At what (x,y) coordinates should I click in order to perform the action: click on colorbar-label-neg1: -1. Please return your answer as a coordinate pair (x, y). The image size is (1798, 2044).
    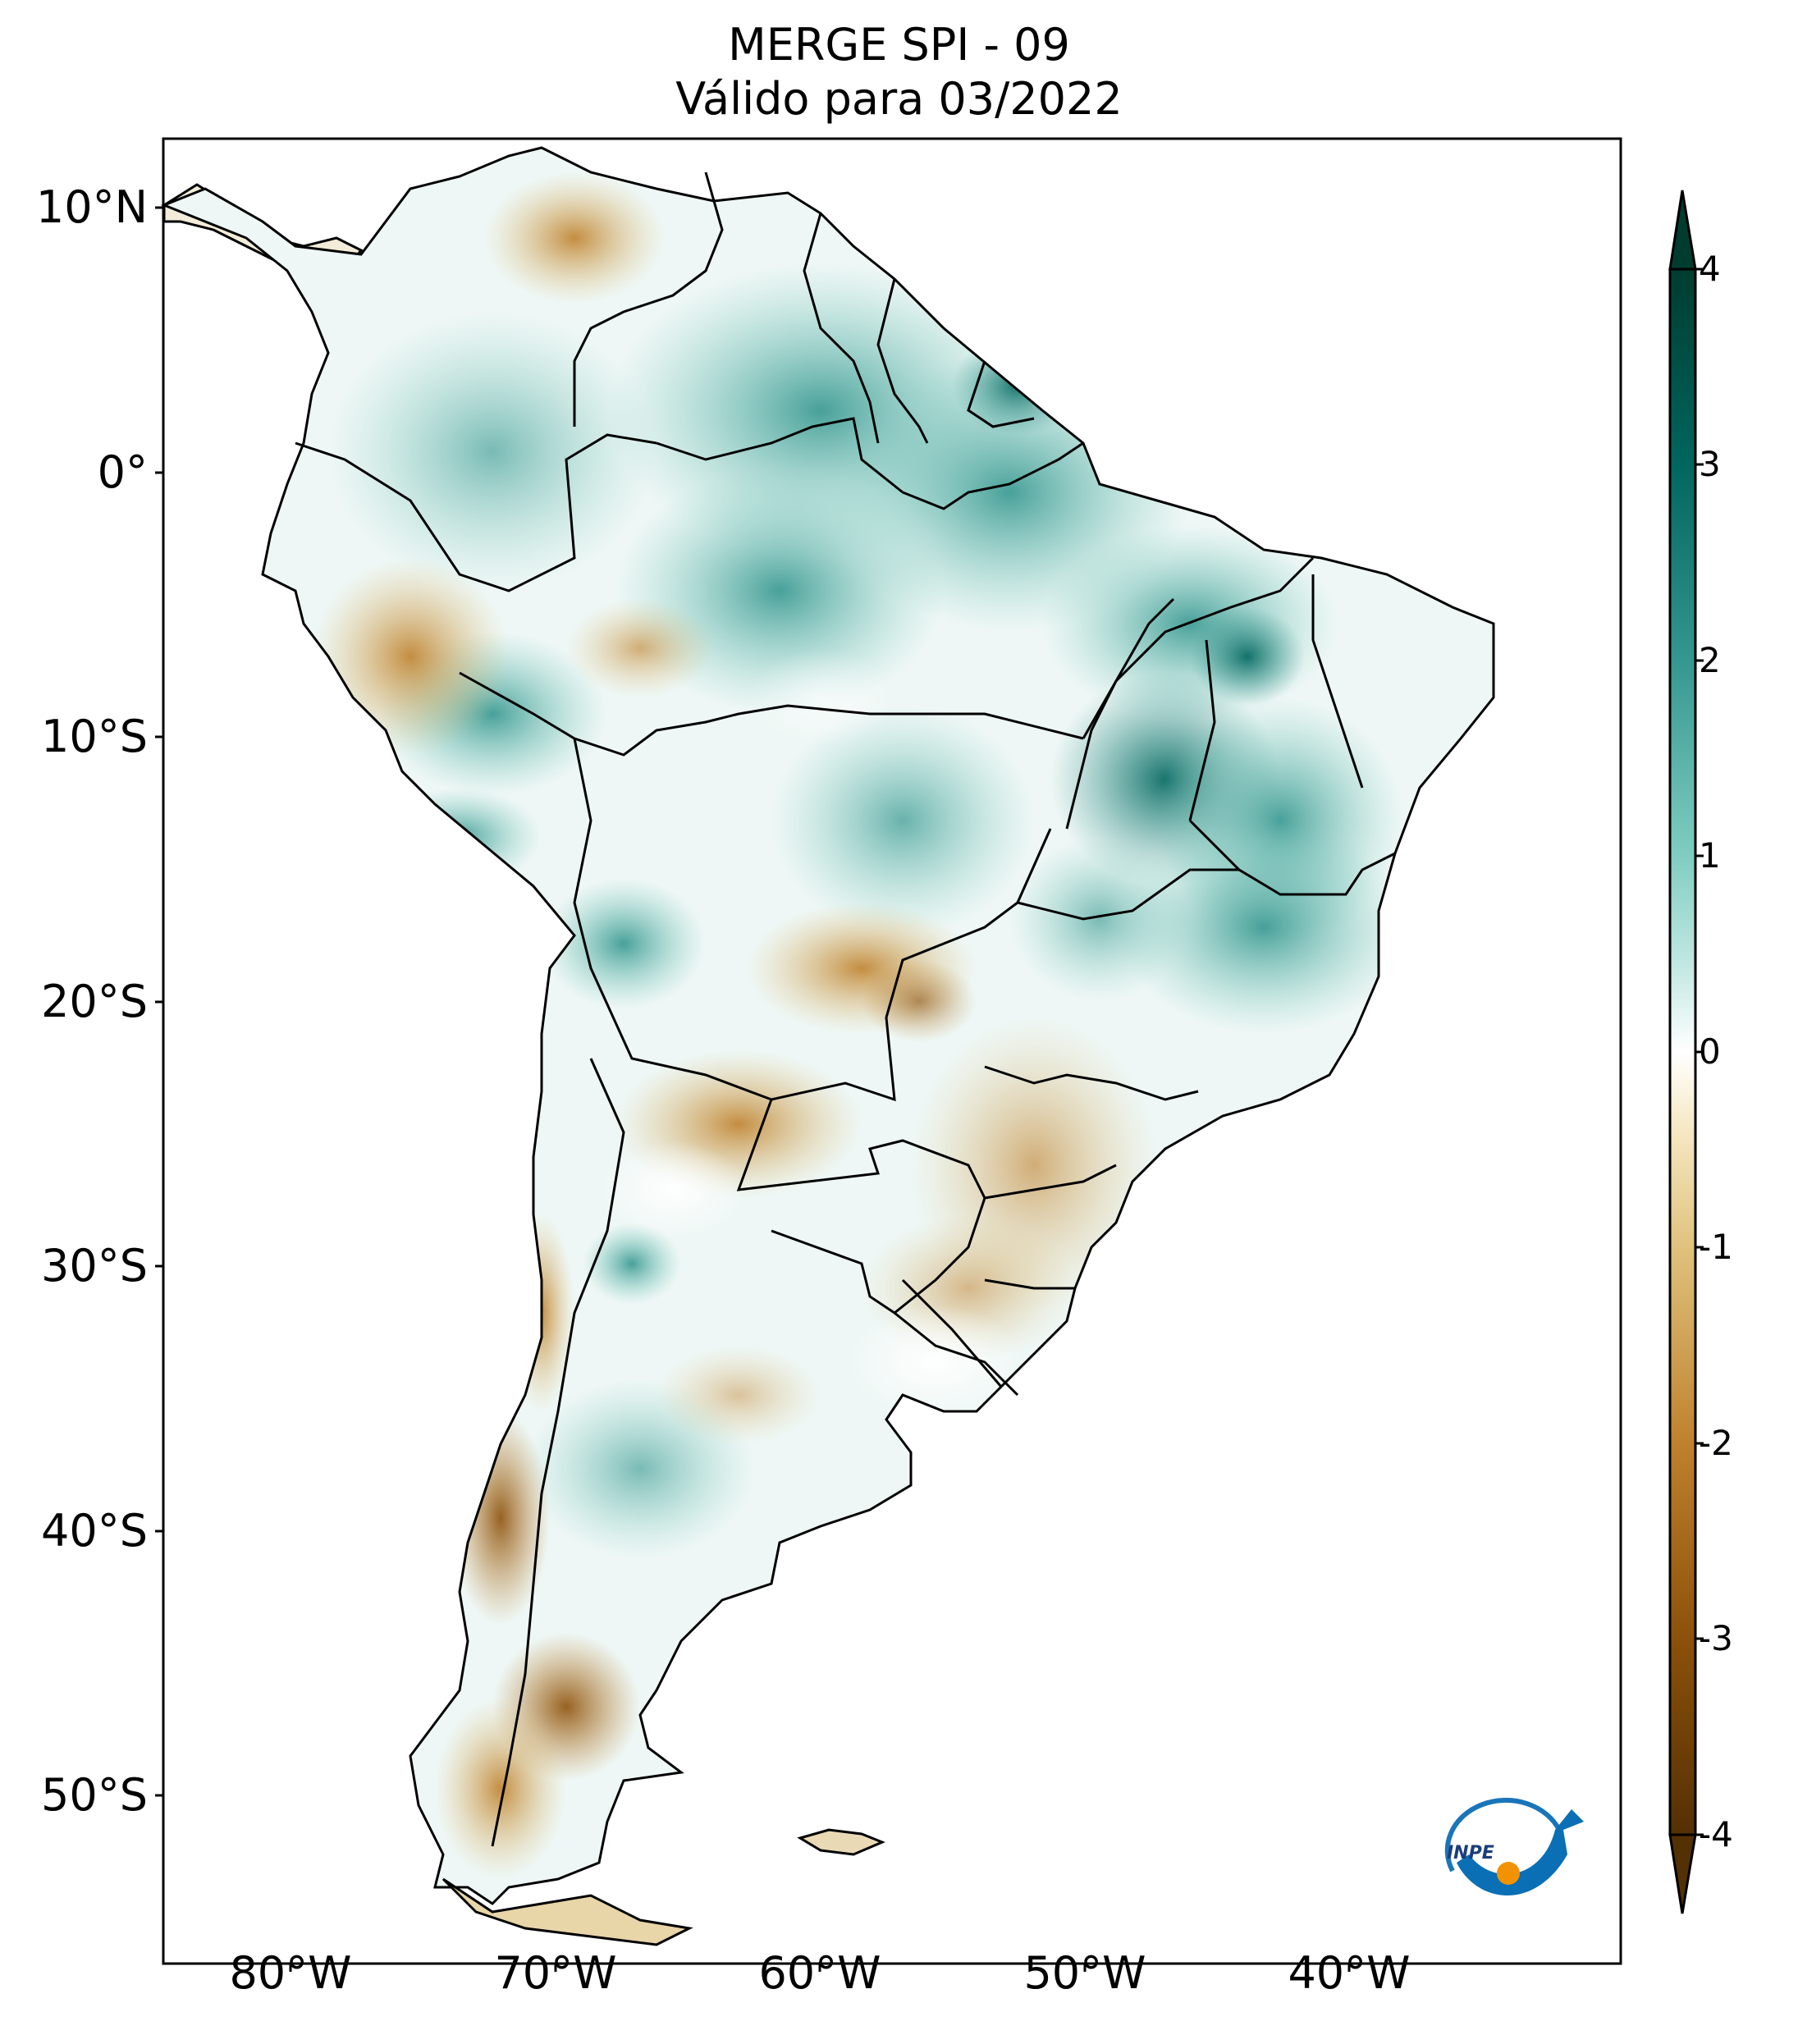
    Looking at the image, I should click on (1716, 1247).